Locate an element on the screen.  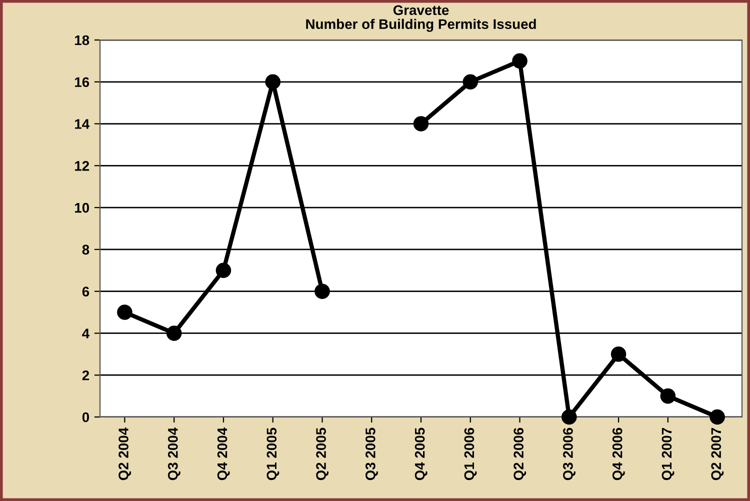
chart-title: Gravette Number of Building Permits Issued is located at coordinates (421, 18).